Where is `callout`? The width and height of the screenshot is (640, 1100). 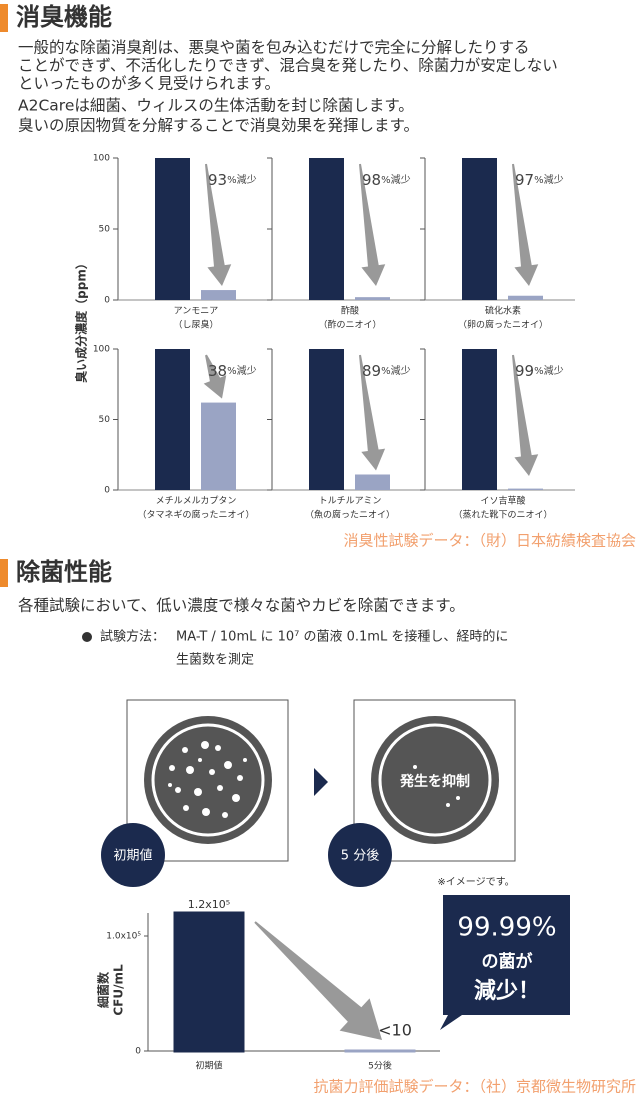 callout is located at coordinates (505, 962).